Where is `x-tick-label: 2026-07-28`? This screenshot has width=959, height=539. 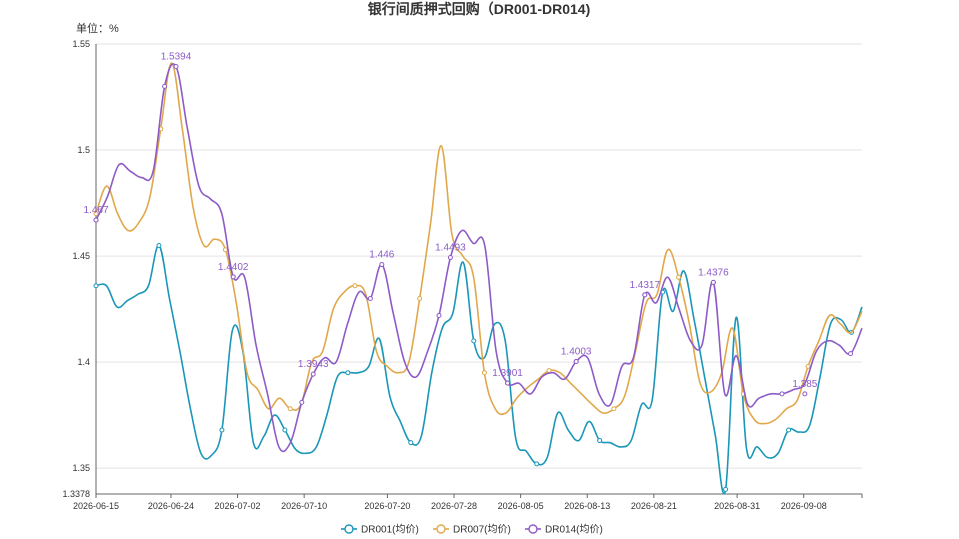
x-tick-label: 2026-07-28 is located at coordinates (454, 506).